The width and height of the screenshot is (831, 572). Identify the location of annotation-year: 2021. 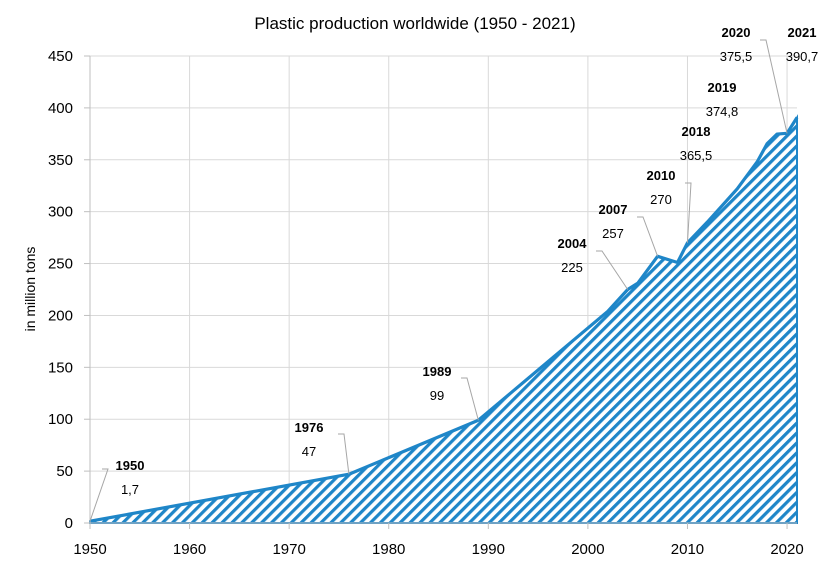
(802, 32).